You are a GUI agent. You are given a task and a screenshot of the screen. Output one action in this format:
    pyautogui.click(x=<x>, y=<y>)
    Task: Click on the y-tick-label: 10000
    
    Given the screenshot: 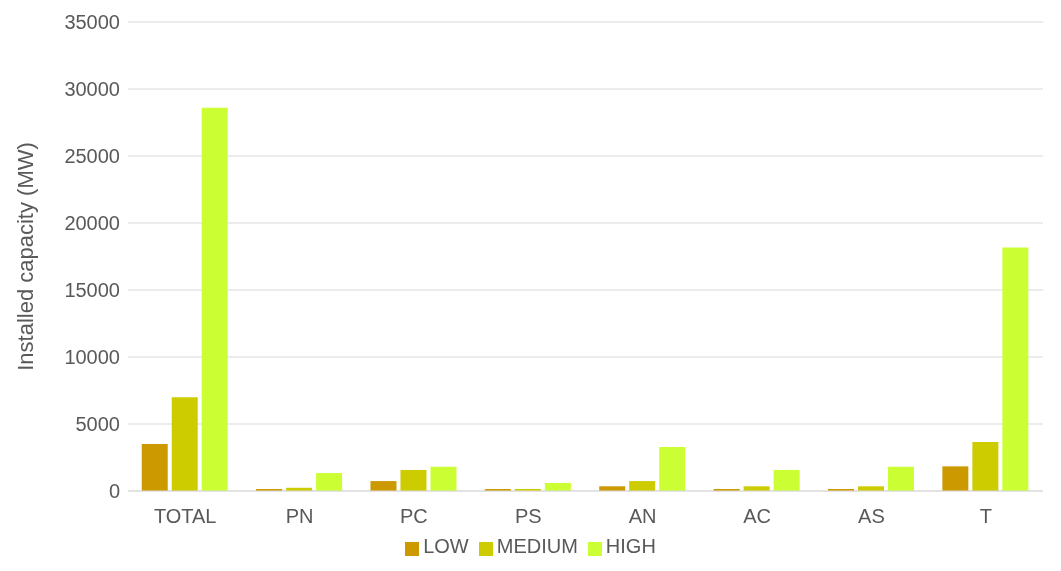 What is the action you would take?
    pyautogui.click(x=92, y=357)
    